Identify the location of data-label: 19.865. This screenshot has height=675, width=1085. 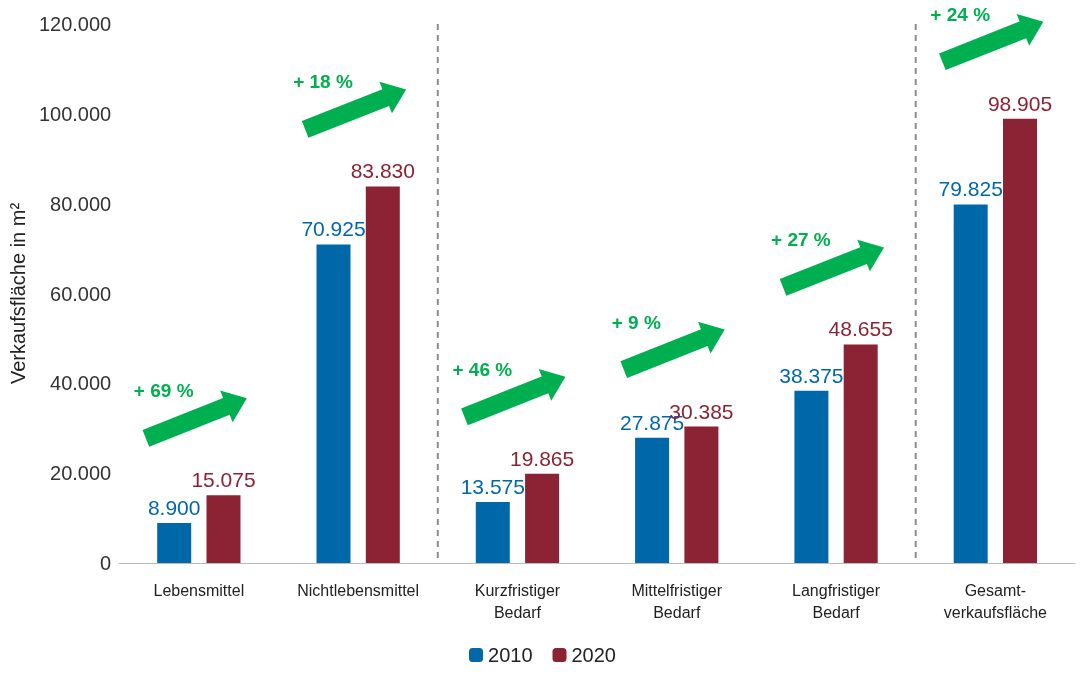
(542, 458).